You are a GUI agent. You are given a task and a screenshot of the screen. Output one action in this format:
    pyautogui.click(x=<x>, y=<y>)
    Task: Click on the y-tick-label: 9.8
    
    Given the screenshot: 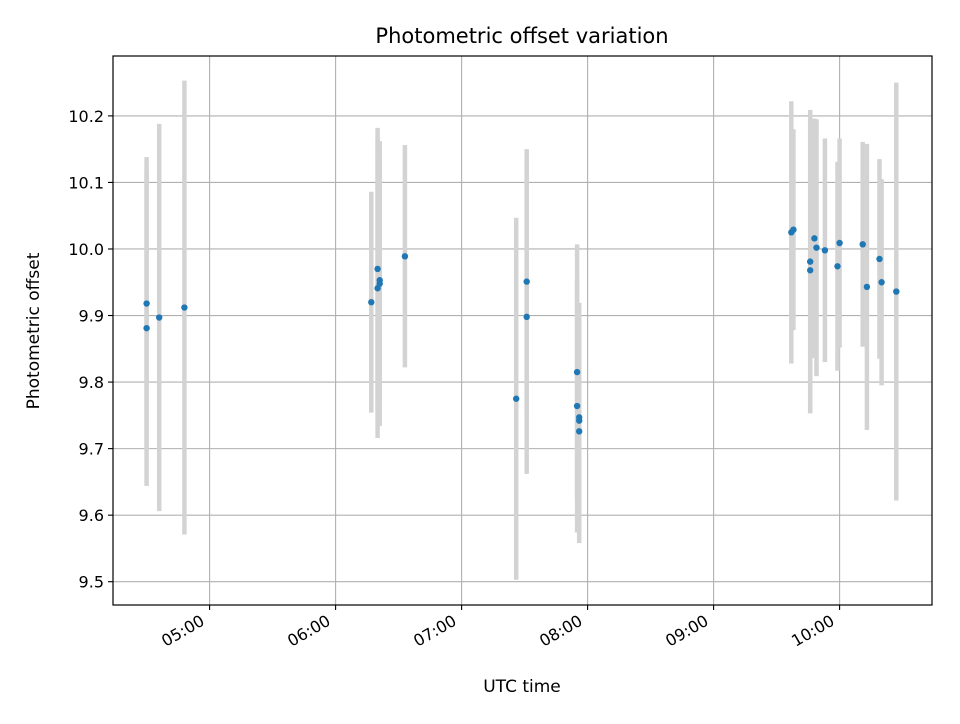 What is the action you would take?
    pyautogui.click(x=91, y=382)
    